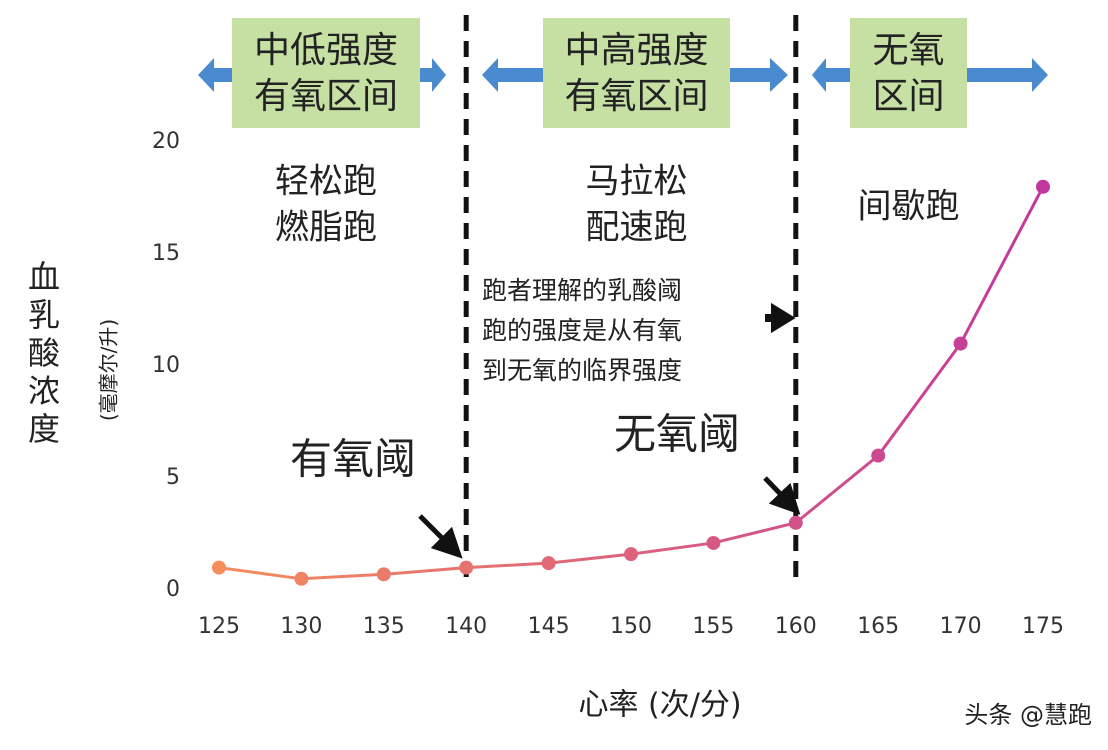  What do you see at coordinates (301, 626) in the screenshot?
I see `x-tick-label: 130` at bounding box center [301, 626].